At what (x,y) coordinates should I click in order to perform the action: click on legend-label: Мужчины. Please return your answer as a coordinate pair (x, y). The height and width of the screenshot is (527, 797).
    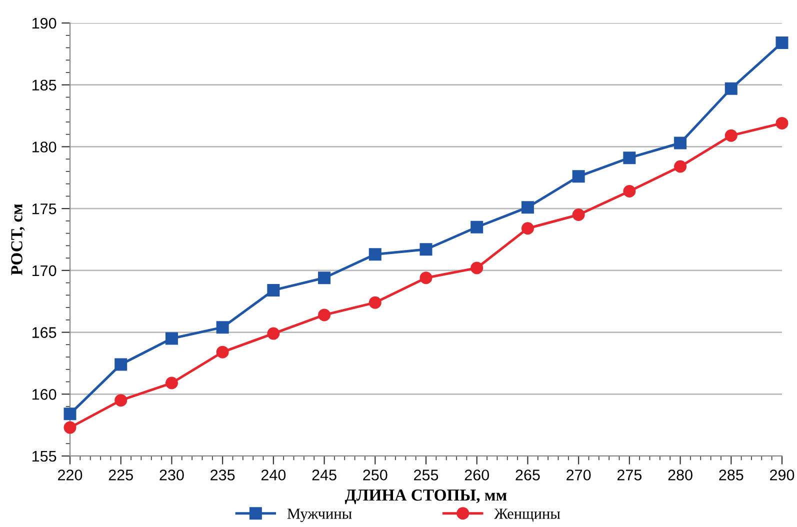
    Looking at the image, I should click on (319, 515).